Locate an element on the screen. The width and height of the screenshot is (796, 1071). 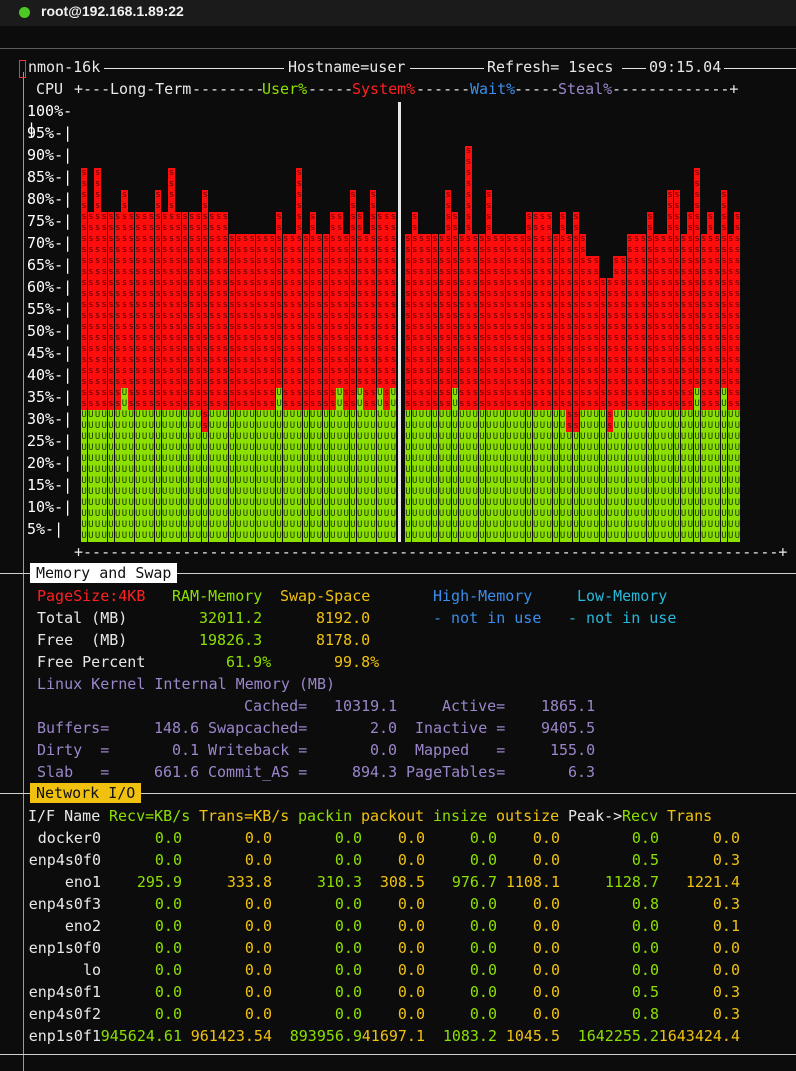
cpu-label: CPU is located at coordinates (50, 89).